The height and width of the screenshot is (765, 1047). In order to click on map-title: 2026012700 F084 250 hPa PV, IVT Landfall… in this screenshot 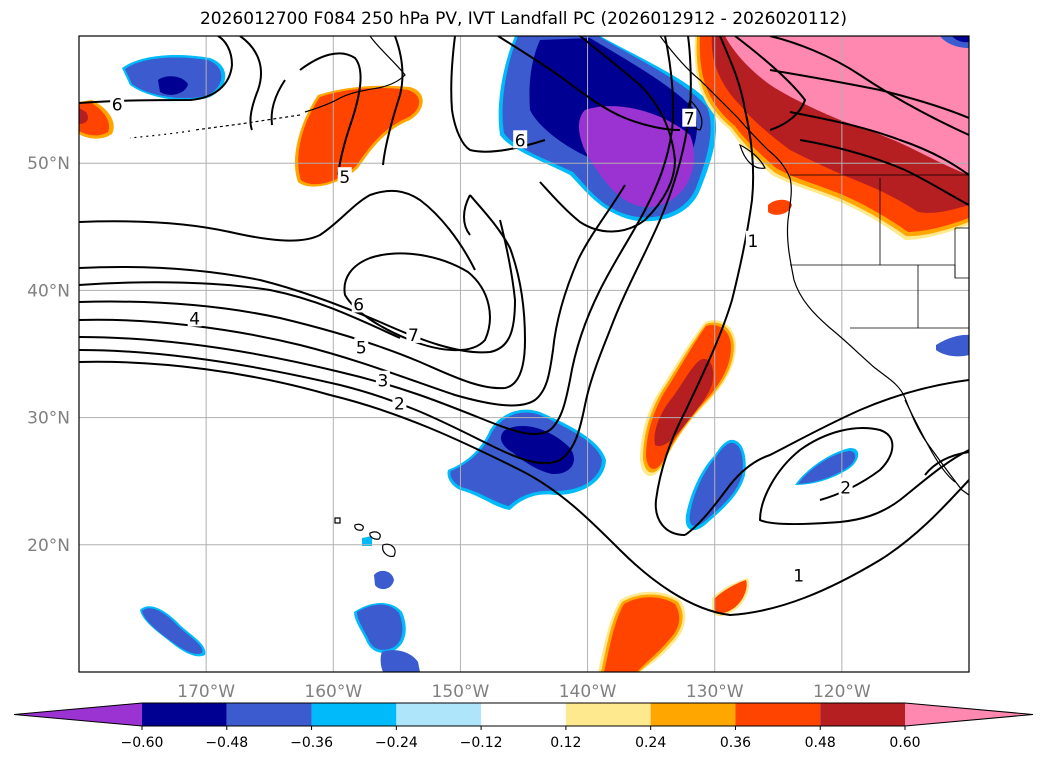, I will do `click(523, 19)`.